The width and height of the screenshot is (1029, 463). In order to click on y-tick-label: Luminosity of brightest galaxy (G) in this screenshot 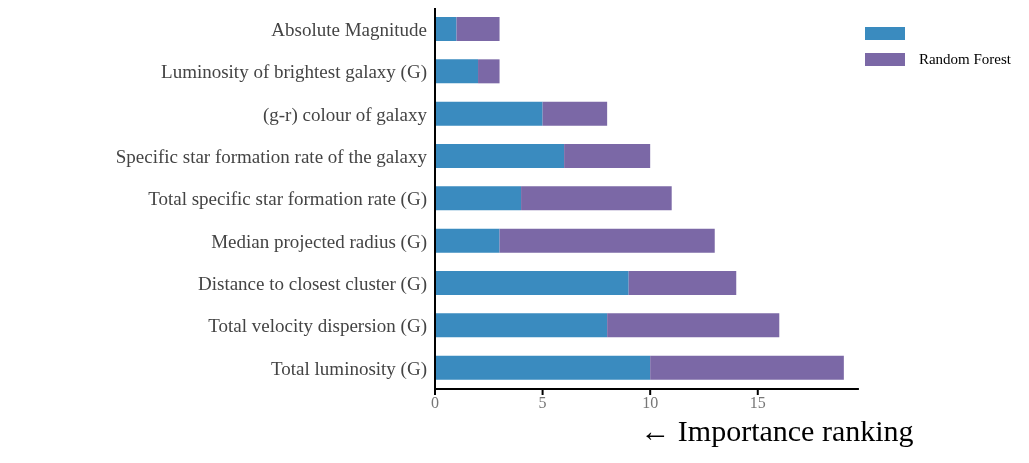, I will do `click(294, 72)`.